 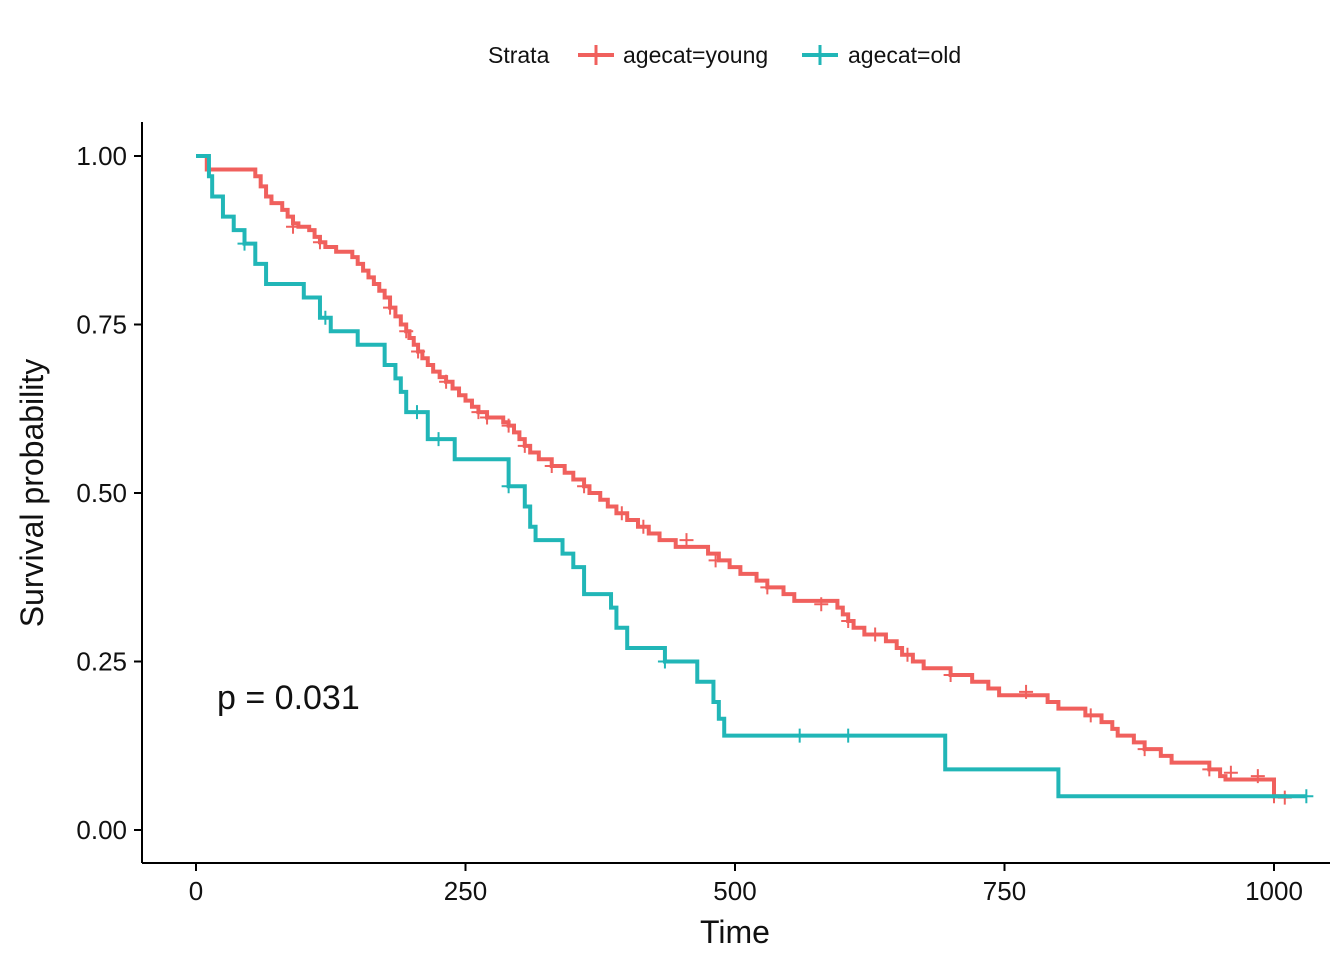 What do you see at coordinates (734, 891) in the screenshot?
I see `x-tick-label: 500` at bounding box center [734, 891].